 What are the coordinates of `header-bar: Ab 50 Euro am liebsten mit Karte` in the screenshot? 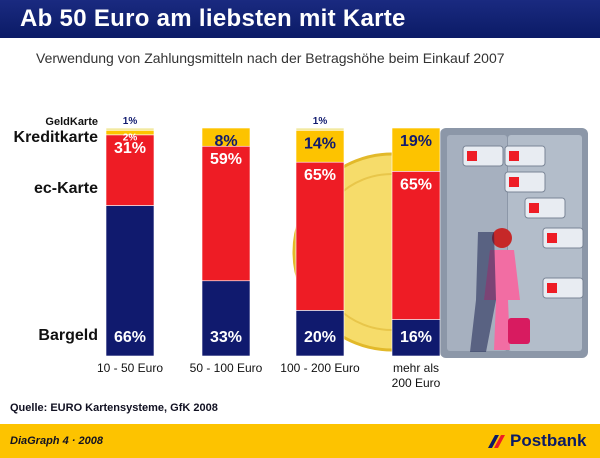 It's located at (300, 19).